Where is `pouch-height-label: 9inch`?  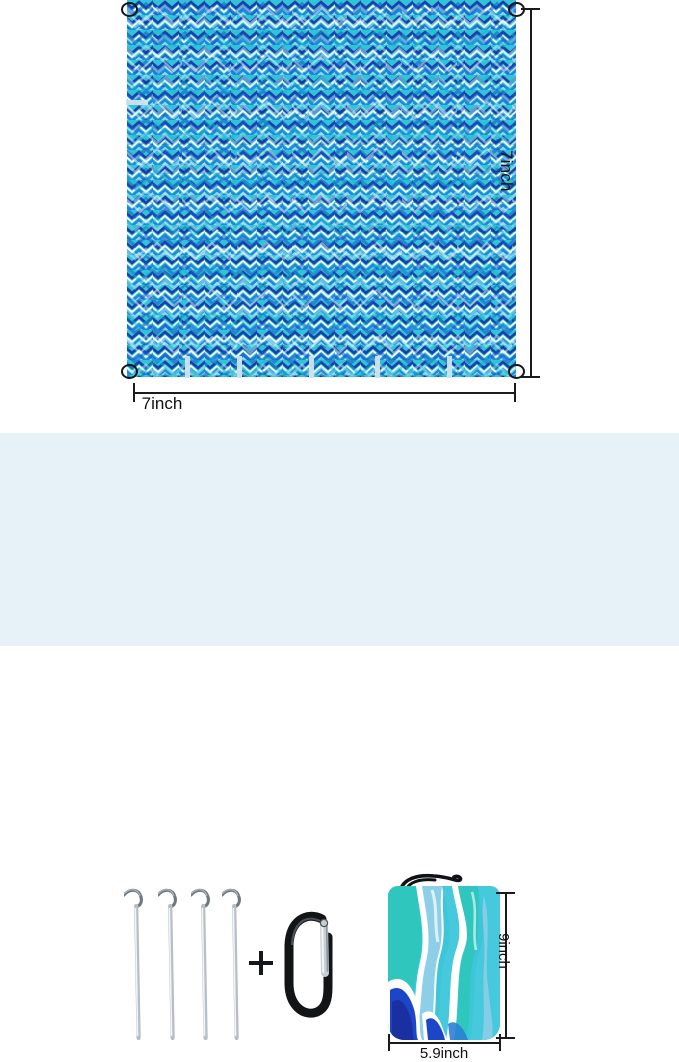
pouch-height-label: 9inch is located at coordinates (503, 951).